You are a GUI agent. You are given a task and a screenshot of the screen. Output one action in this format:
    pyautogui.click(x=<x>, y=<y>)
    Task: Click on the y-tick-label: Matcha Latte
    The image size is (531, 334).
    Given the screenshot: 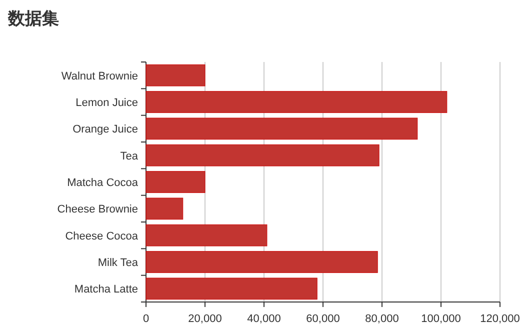 What is the action you would take?
    pyautogui.click(x=106, y=290)
    